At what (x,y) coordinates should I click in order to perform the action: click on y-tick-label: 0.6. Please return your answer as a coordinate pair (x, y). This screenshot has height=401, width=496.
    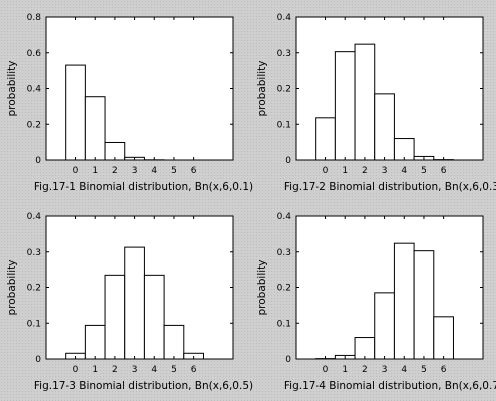
    Looking at the image, I should click on (34, 54).